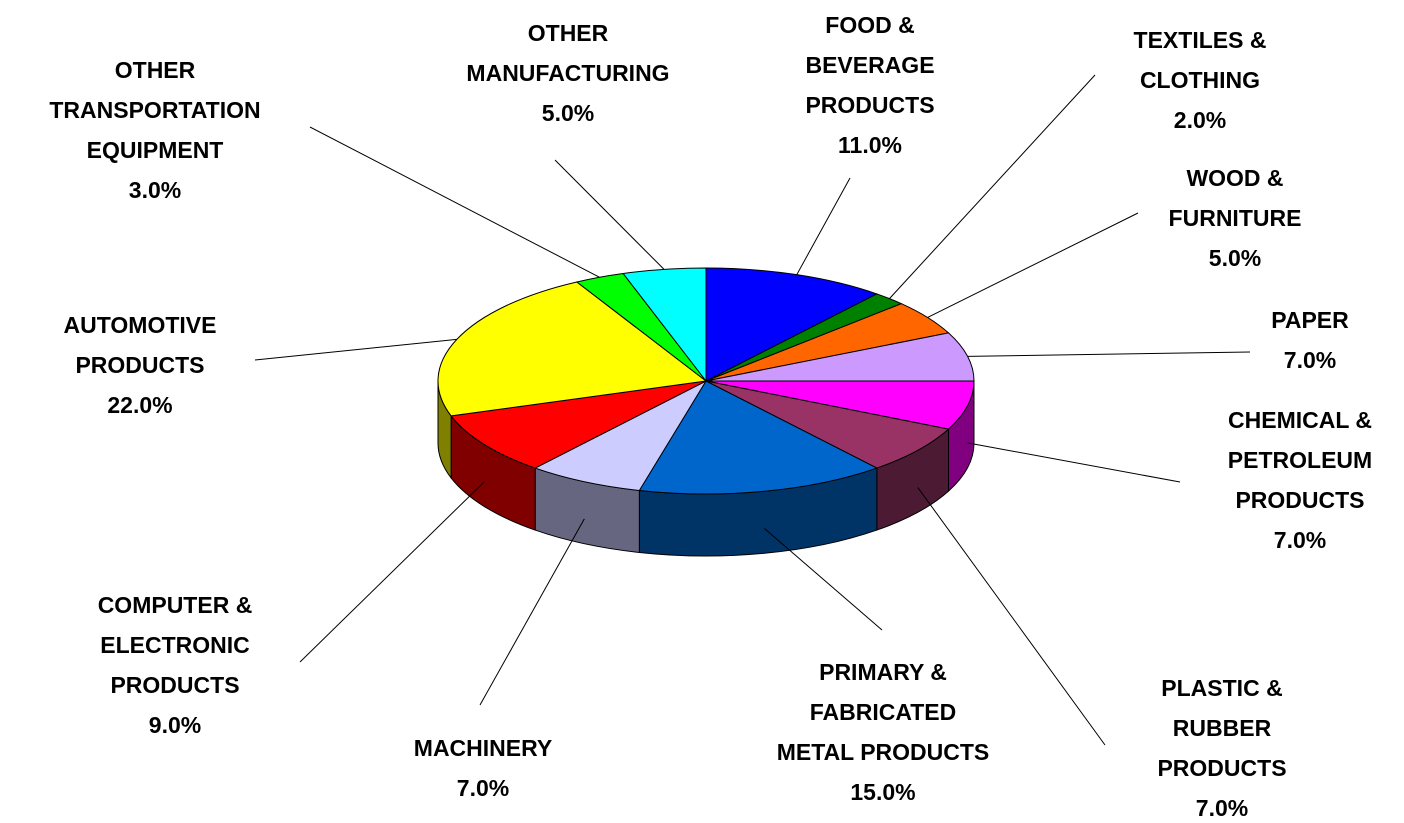 Image resolution: width=1404 pixels, height=823 pixels. What do you see at coordinates (175, 645) in the screenshot?
I see `category-label: COMPUTER & ELECTRONIC PRODUCTS` at bounding box center [175, 645].